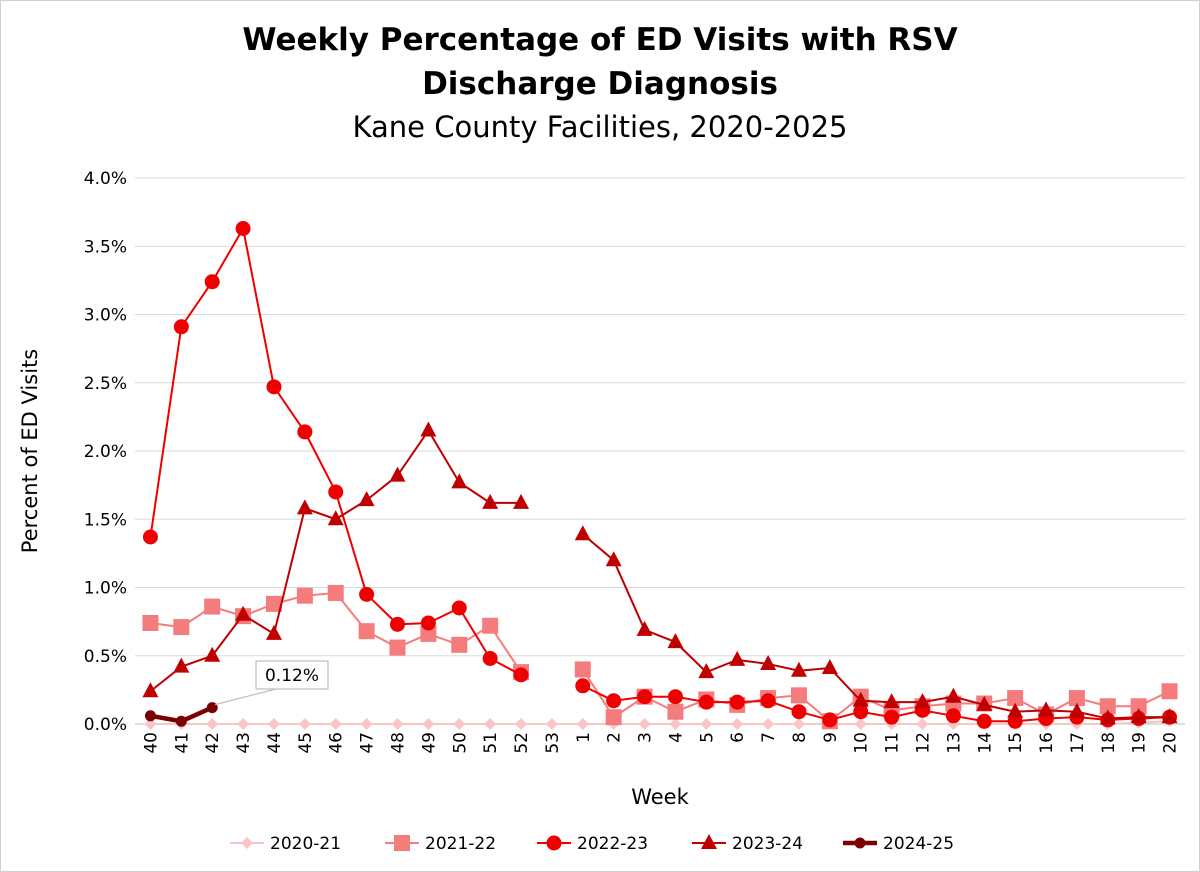 The width and height of the screenshot is (1200, 872). Describe the element at coordinates (553, 743) in the screenshot. I see `x-tick-label: 53` at that location.